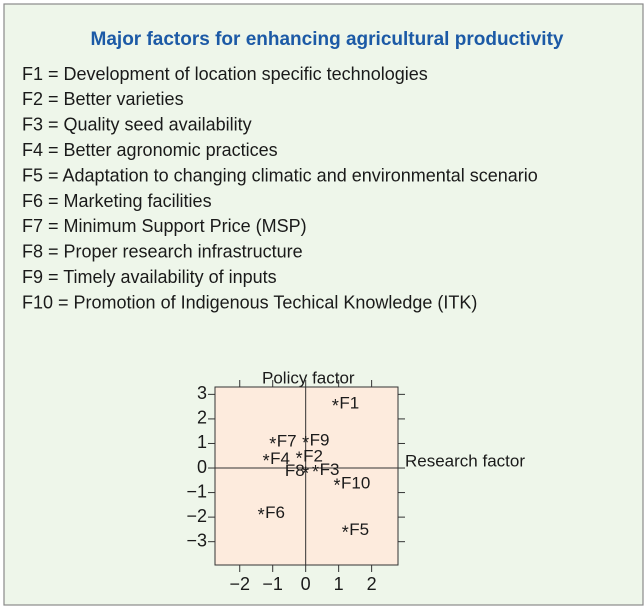  What do you see at coordinates (162, 252) in the screenshot?
I see `legend-item: F8 = Proper research infrastructure` at bounding box center [162, 252].